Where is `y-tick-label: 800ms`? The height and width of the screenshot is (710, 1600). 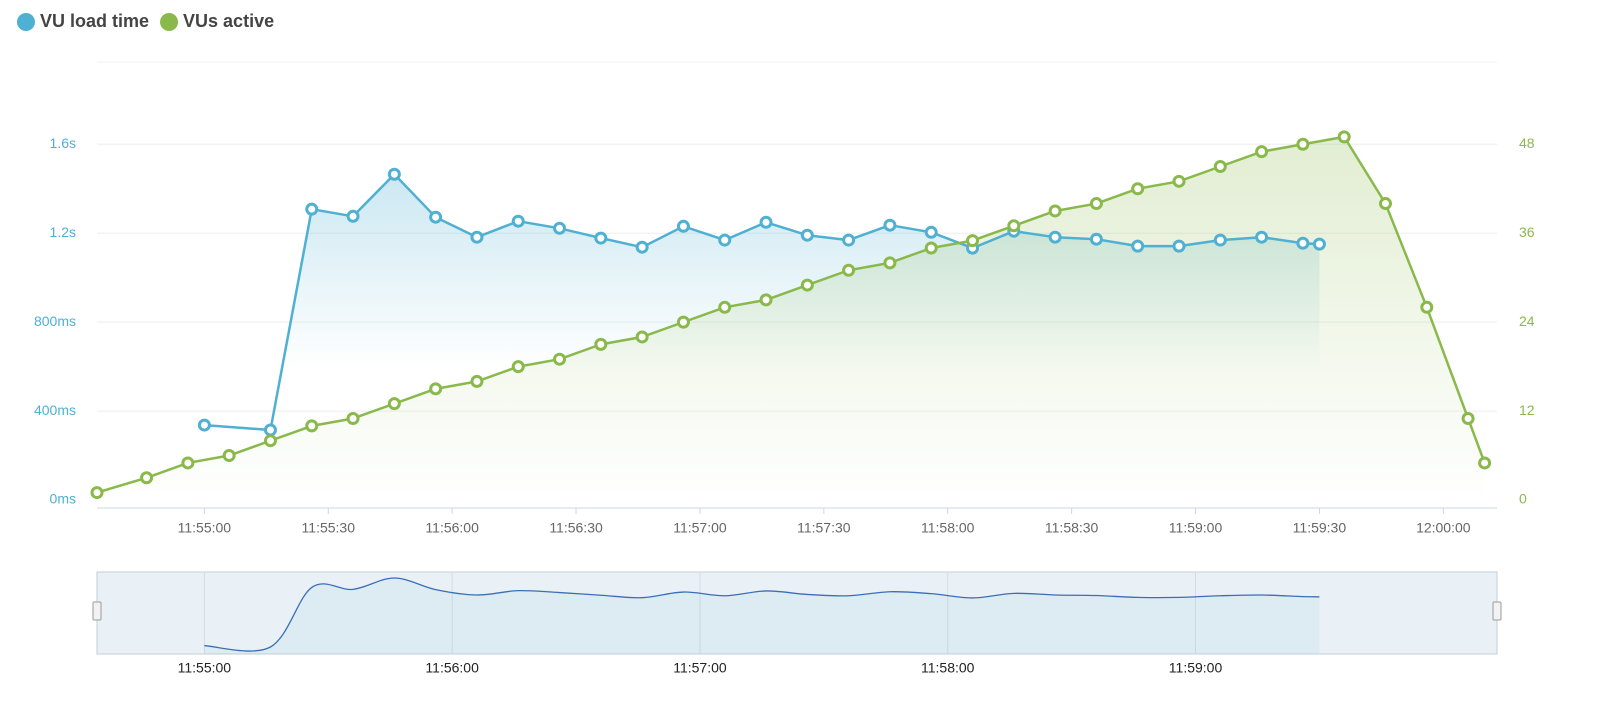
y-tick-label: 800ms is located at coordinates (55, 321).